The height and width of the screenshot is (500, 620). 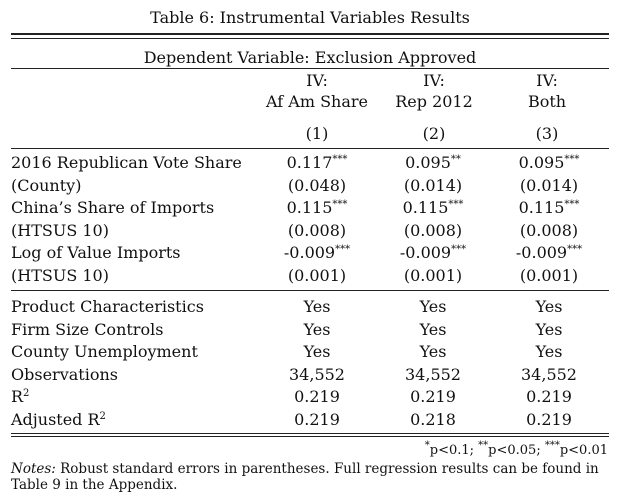 What do you see at coordinates (104, 351) in the screenshot?
I see `row-label-text: County Unemployment` at bounding box center [104, 351].